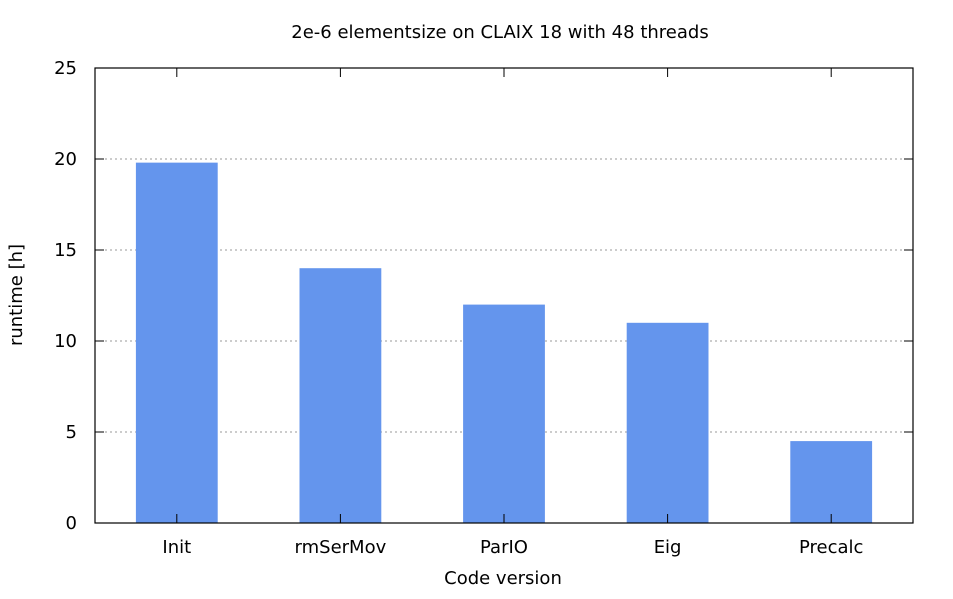  Describe the element at coordinates (176, 547) in the screenshot. I see `x-tick-label: Init` at that location.